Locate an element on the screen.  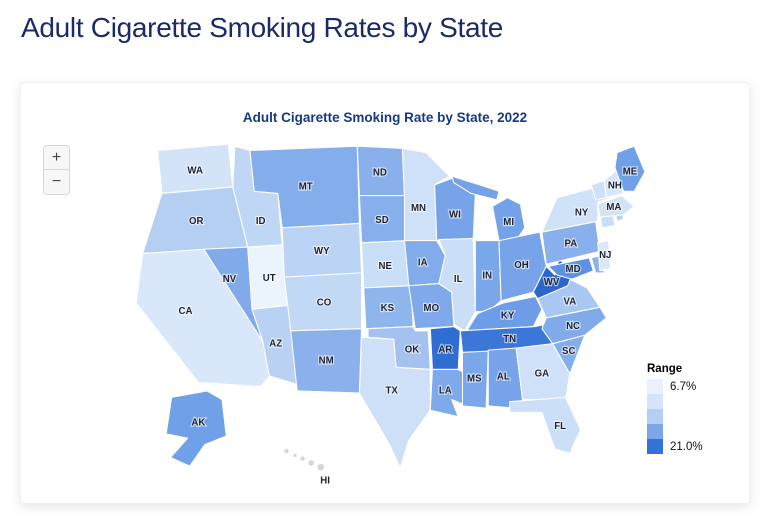
state-label-MN: MN is located at coordinates (418, 208).